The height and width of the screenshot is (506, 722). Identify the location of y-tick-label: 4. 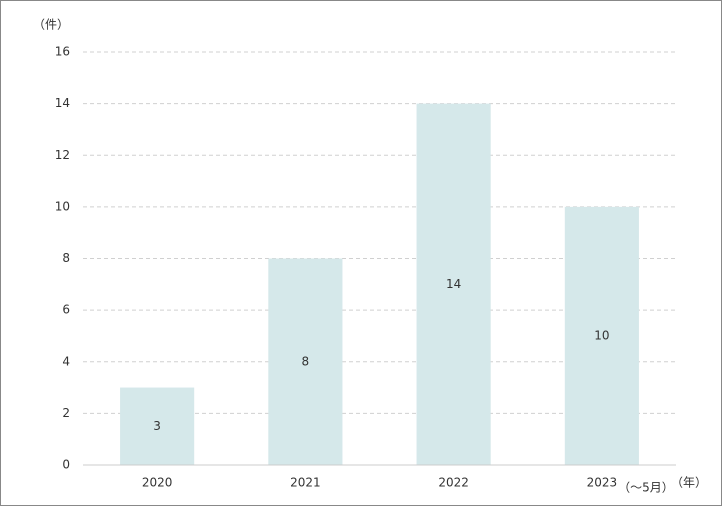
(66, 361).